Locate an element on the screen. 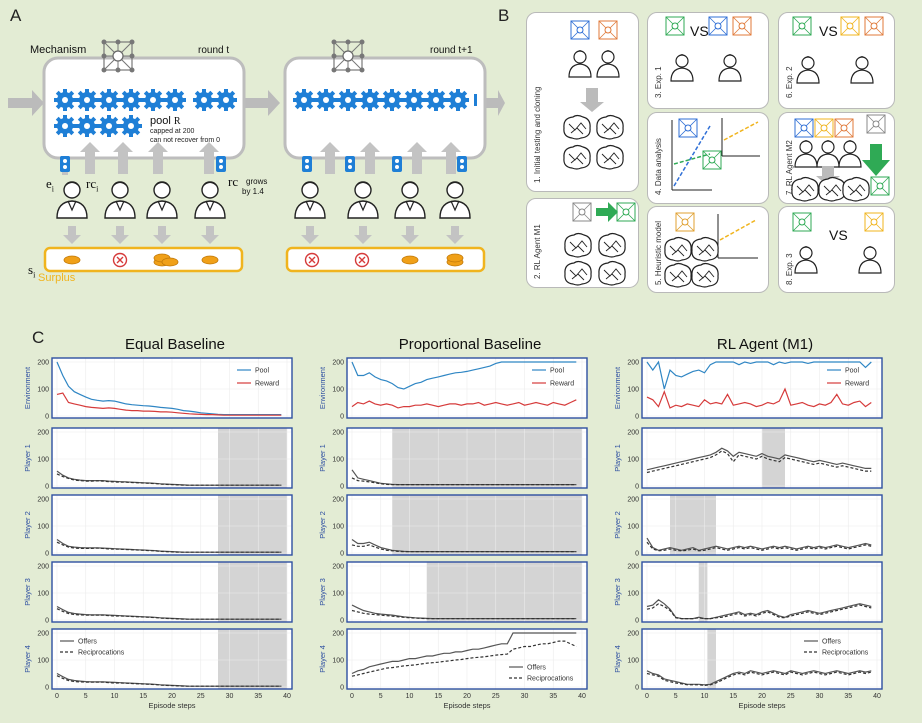 This screenshot has height=723, width=922. panel-label-c: C is located at coordinates (38, 337).